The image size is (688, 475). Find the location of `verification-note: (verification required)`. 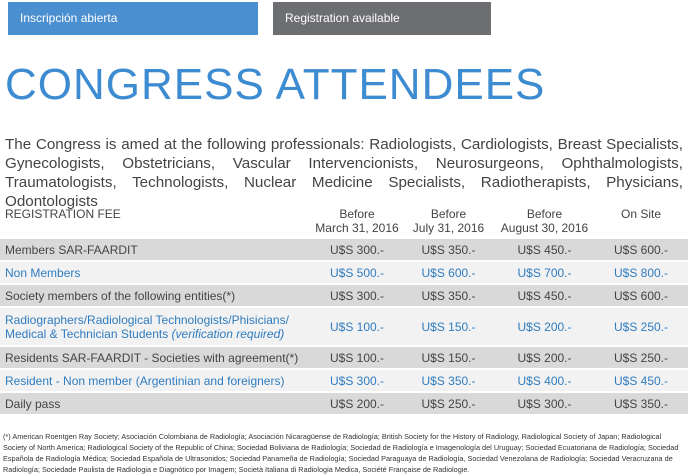

verification-note: (verification required) is located at coordinates (228, 333).